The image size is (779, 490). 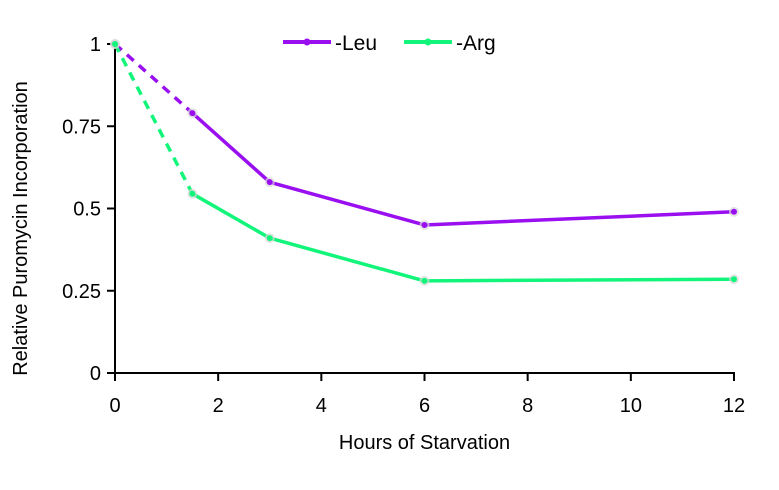 I want to click on x-tick-label: 4, so click(x=321, y=406).